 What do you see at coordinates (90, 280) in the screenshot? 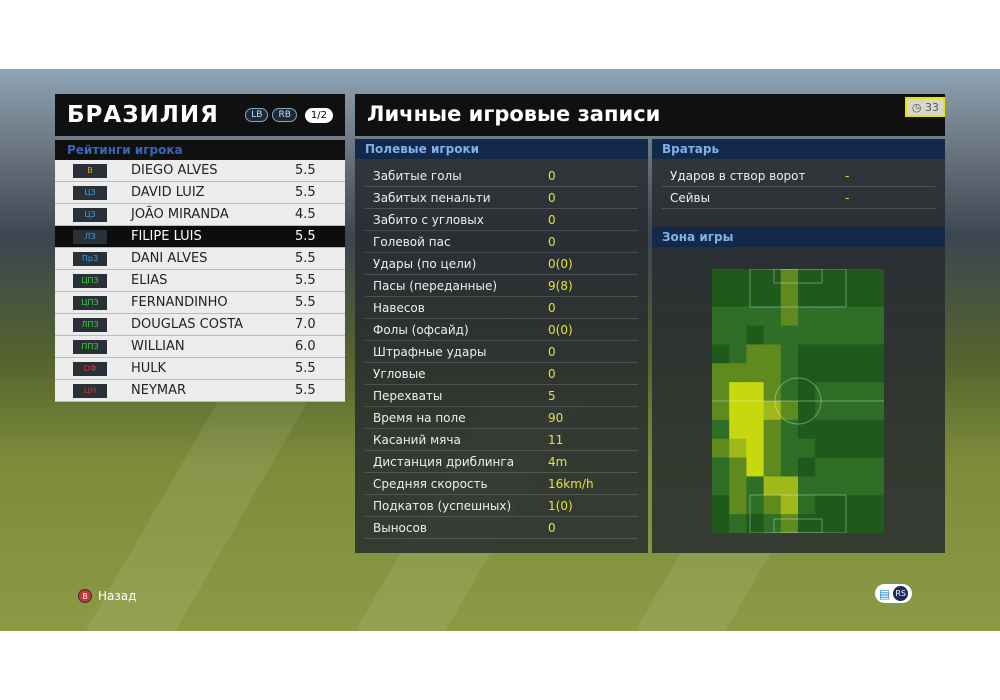
I see `position-badge: ЦПЗ` at bounding box center [90, 280].